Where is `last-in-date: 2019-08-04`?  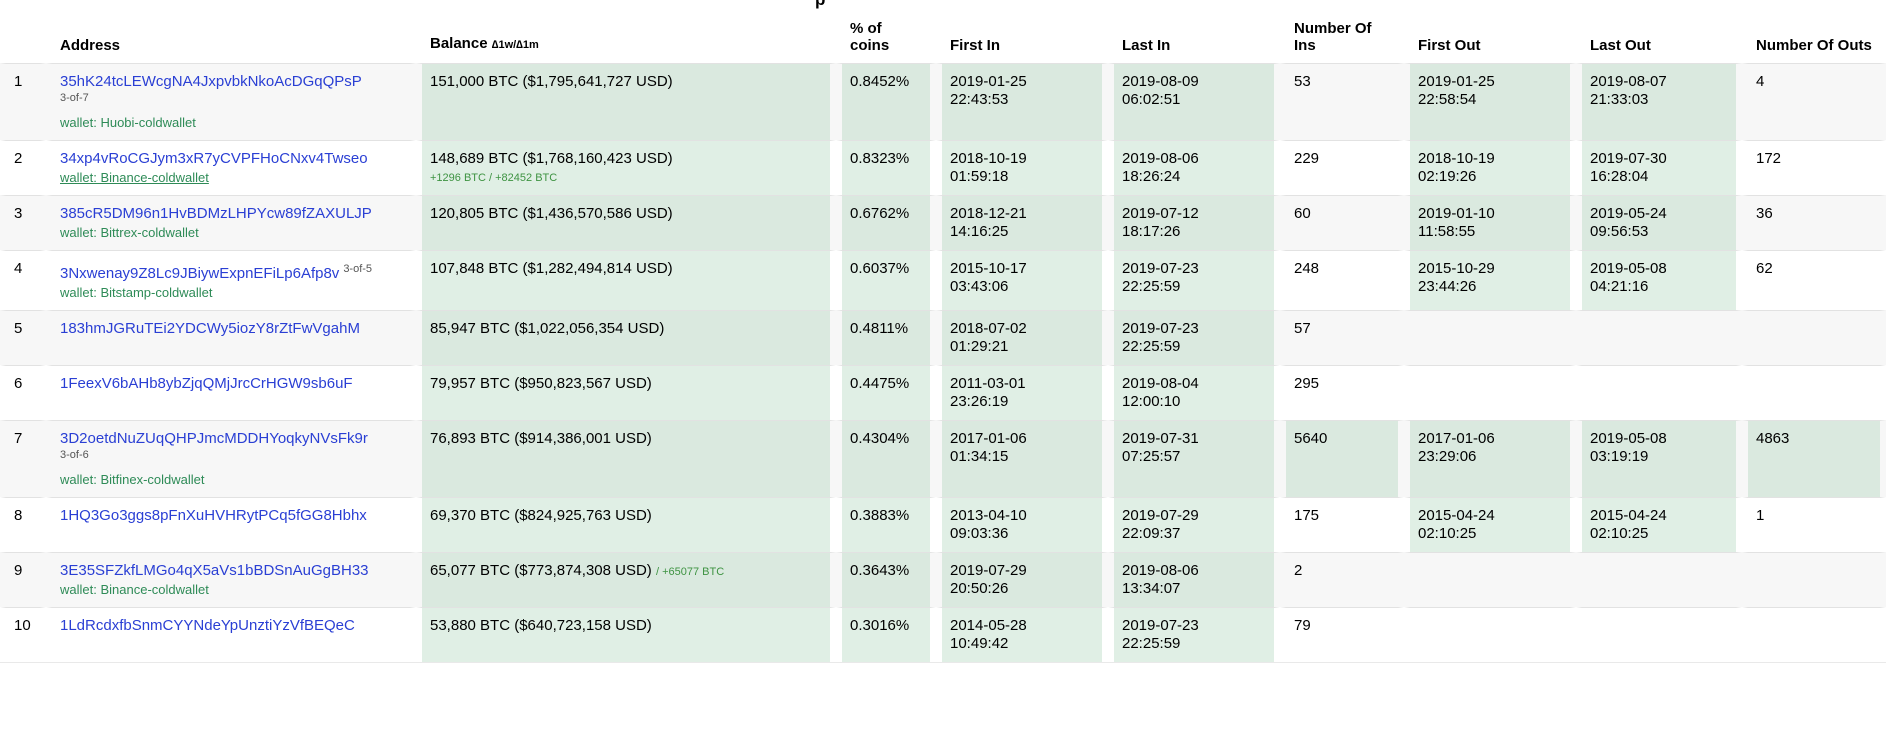 last-in-date: 2019-08-04 is located at coordinates (1160, 383).